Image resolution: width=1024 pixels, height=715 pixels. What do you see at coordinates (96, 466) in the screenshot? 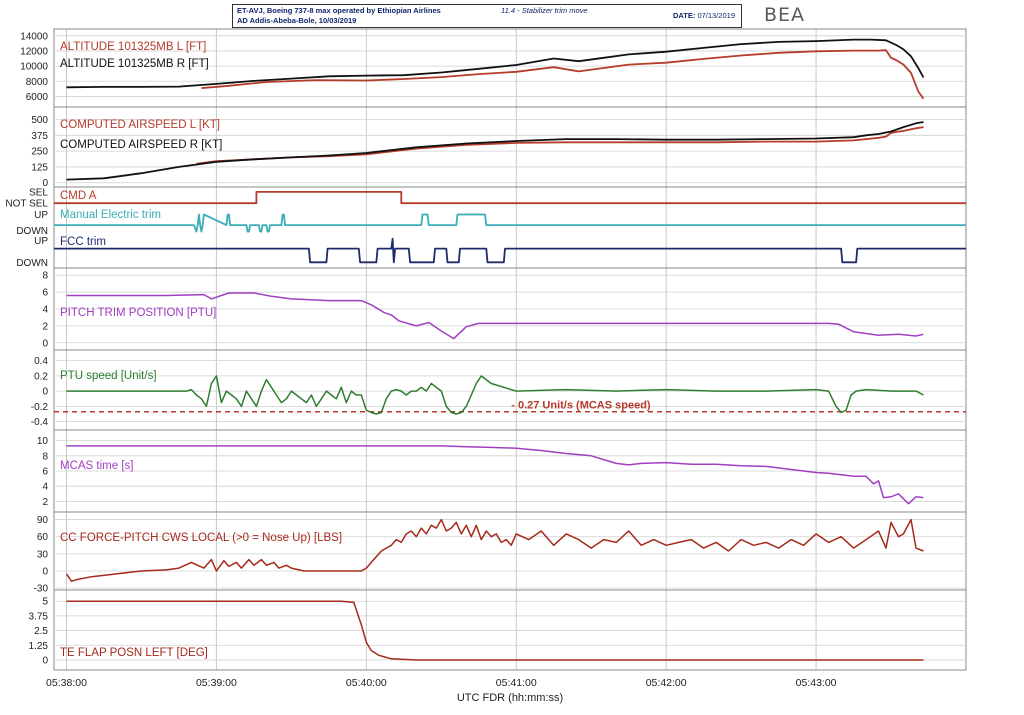
I see `series-label: MCAS time [s]` at bounding box center [96, 466].